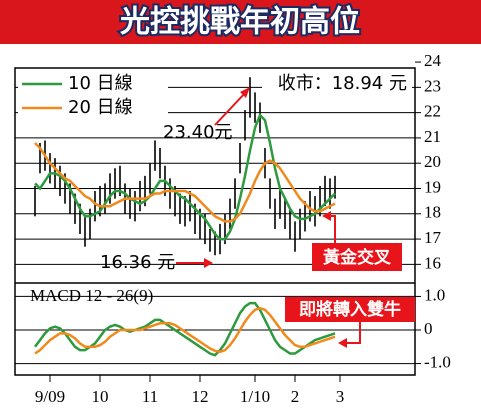  Describe the element at coordinates (150, 396) in the screenshot. I see `x-tick-label: 11` at that location.